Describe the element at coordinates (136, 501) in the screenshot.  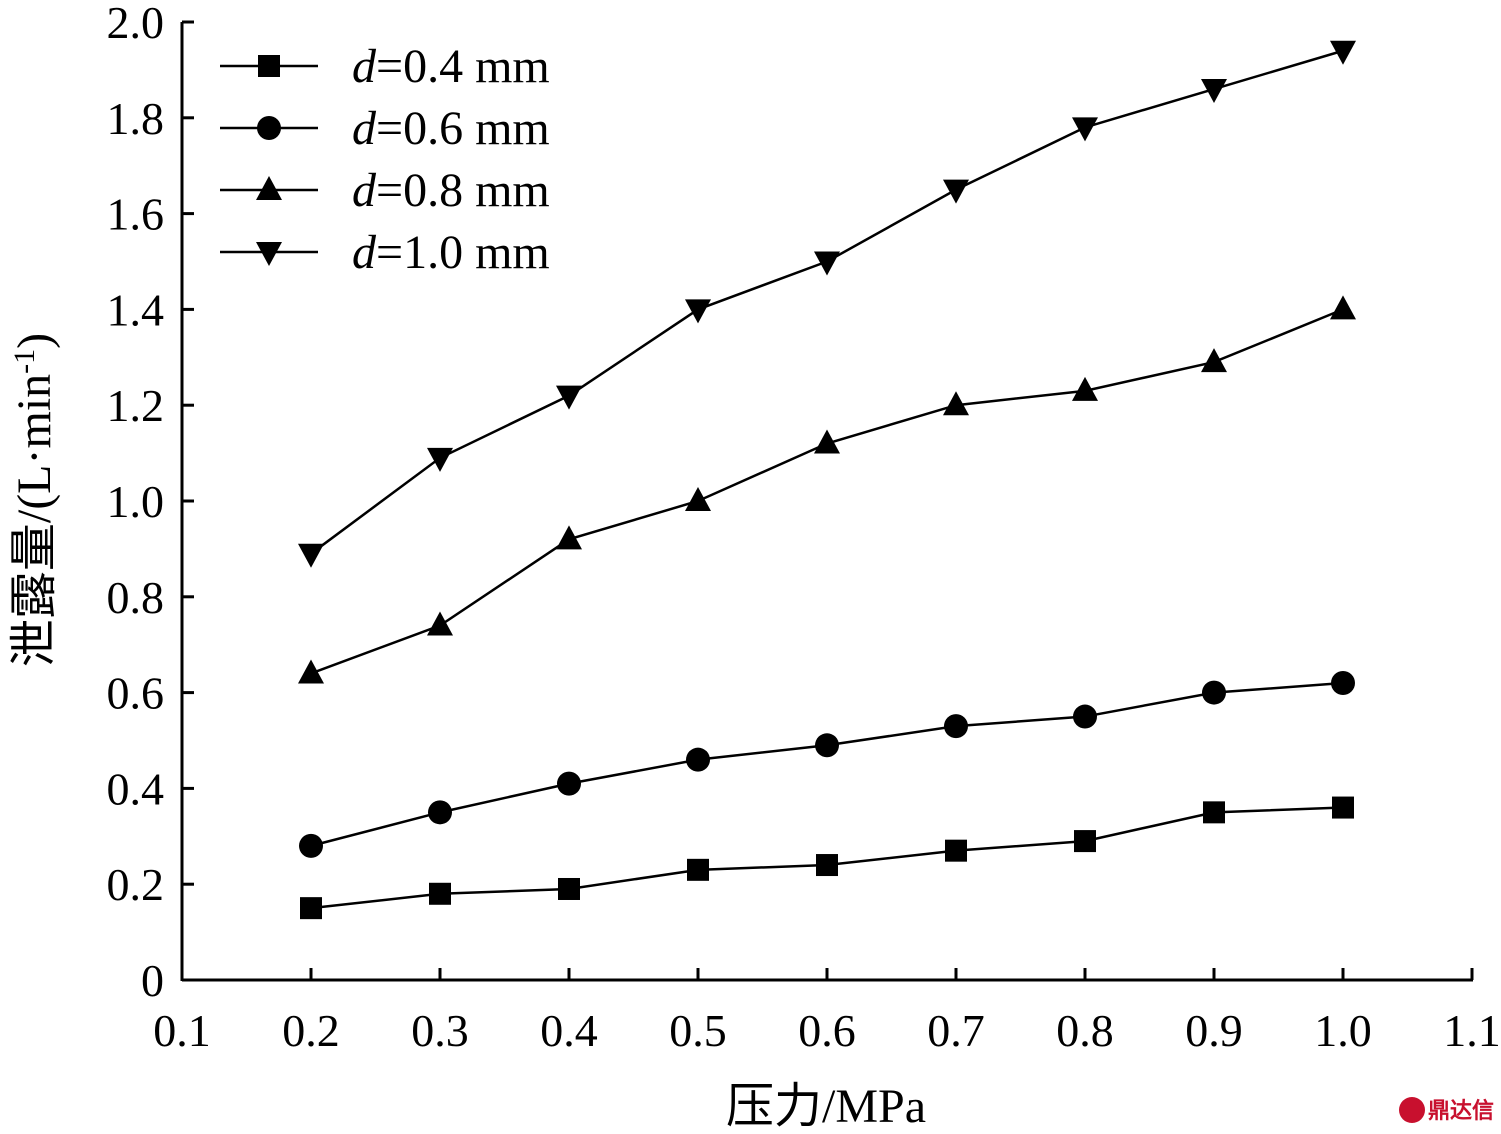
I see `y-tick-label: 1.0` at that location.